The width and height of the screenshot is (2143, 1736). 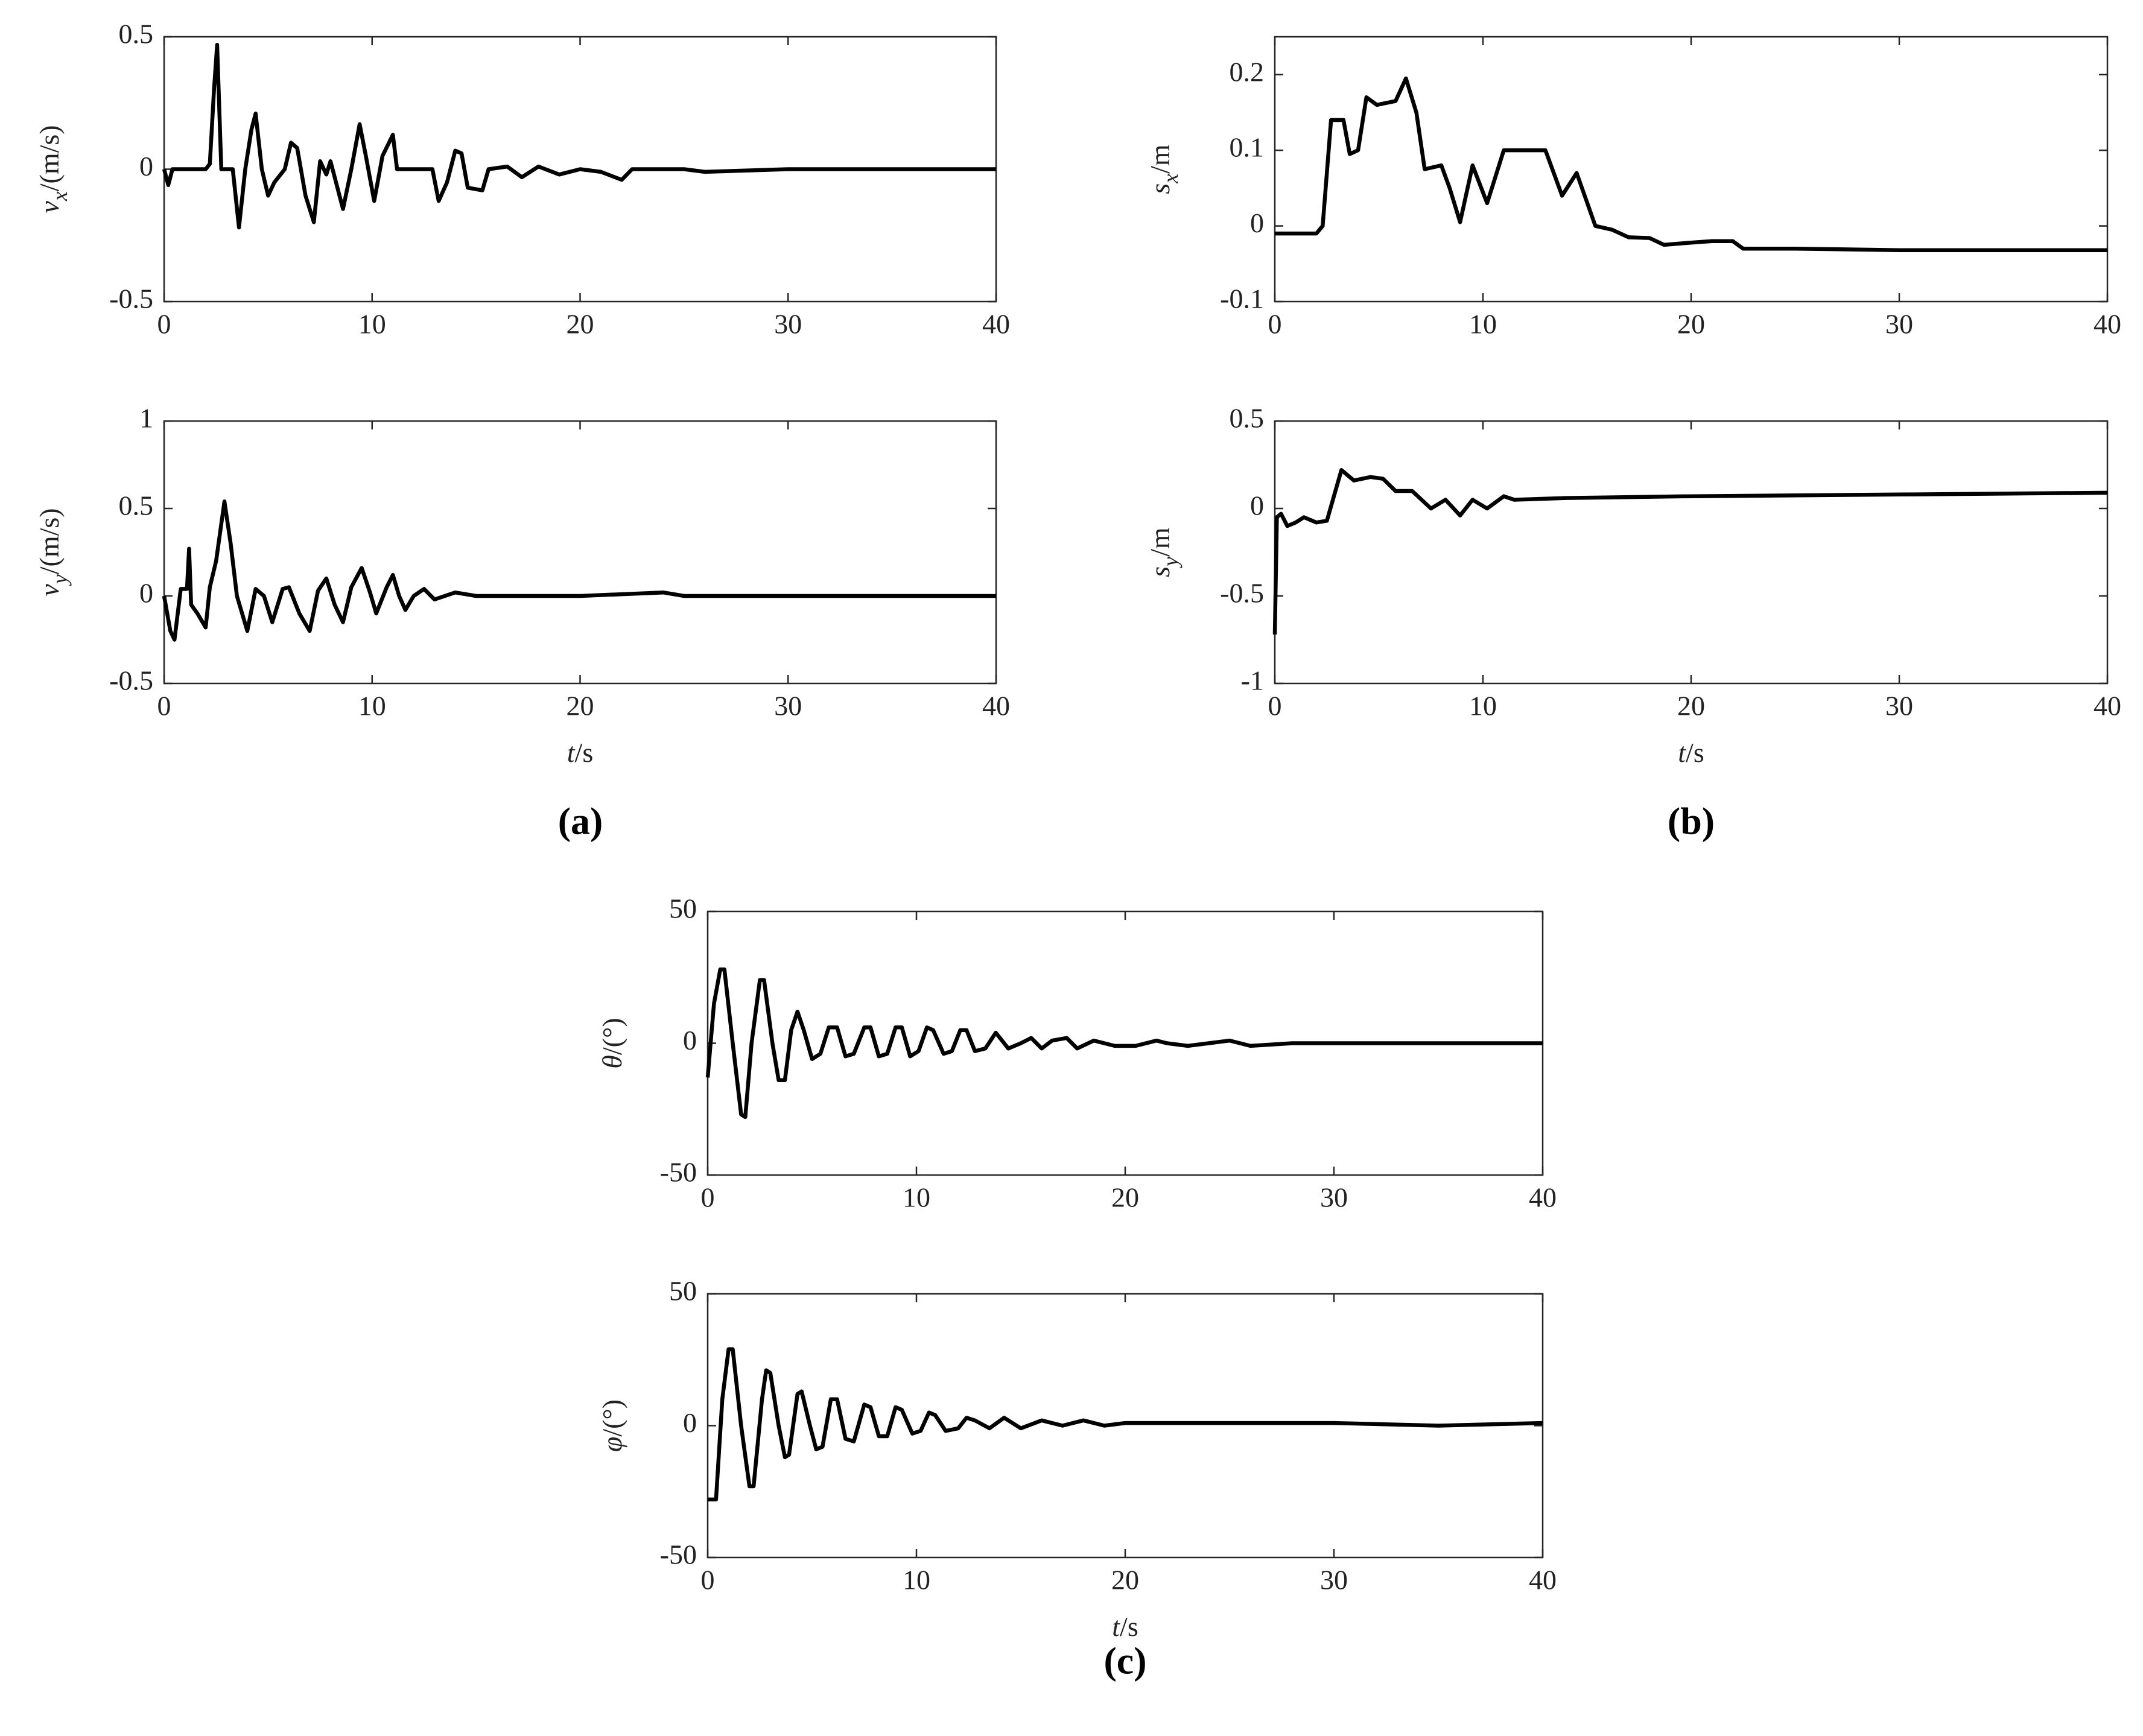 I want to click on y-axis-label: vy/(m/s), so click(x=53, y=552).